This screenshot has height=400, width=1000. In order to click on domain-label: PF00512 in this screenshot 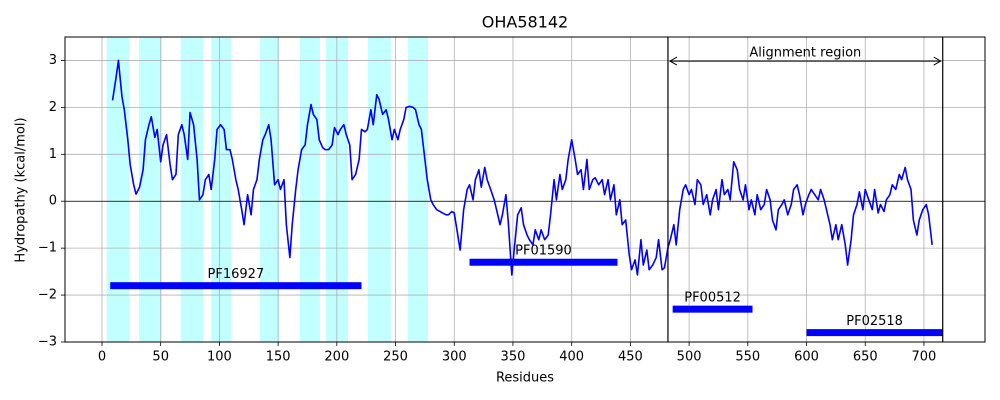, I will do `click(712, 298)`.